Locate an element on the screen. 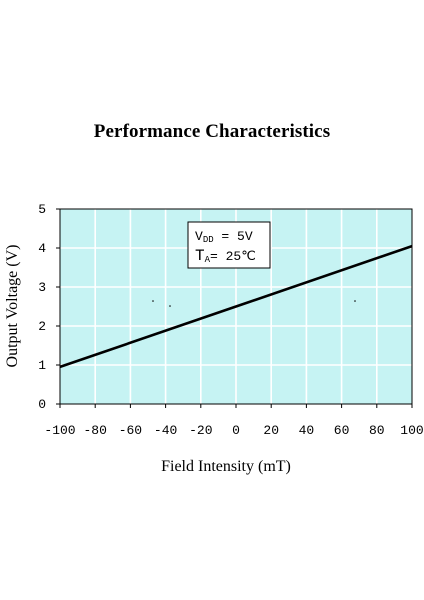 Image resolution: width=424 pixels, height=600 pixels. x-tick-label: -20 is located at coordinates (200, 430).